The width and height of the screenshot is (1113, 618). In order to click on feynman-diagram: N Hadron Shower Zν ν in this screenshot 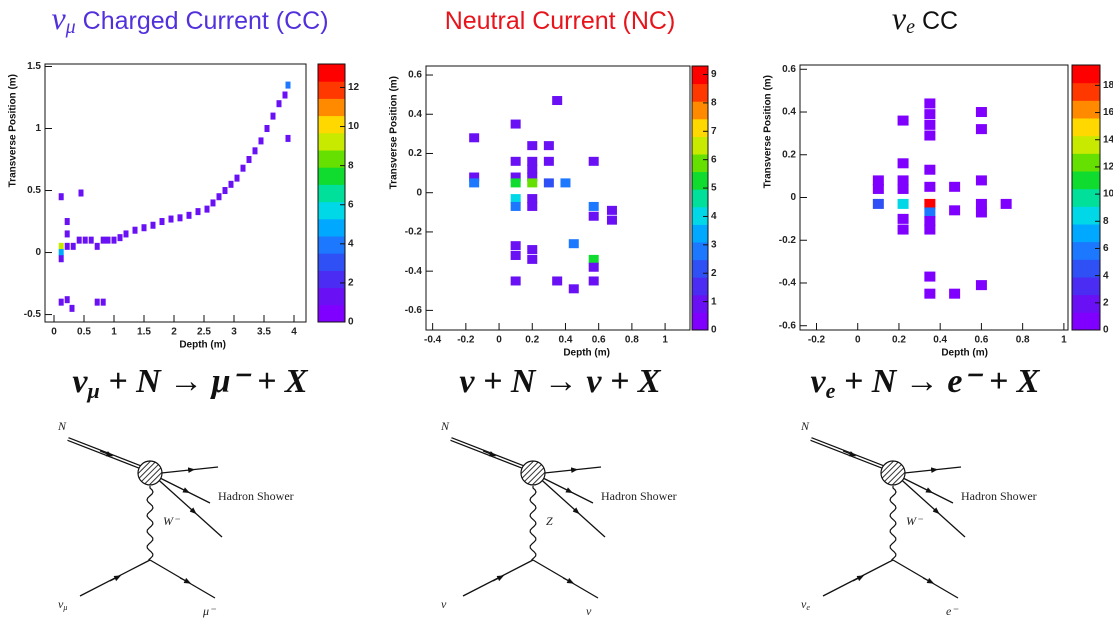, I will do `click(558, 518)`.